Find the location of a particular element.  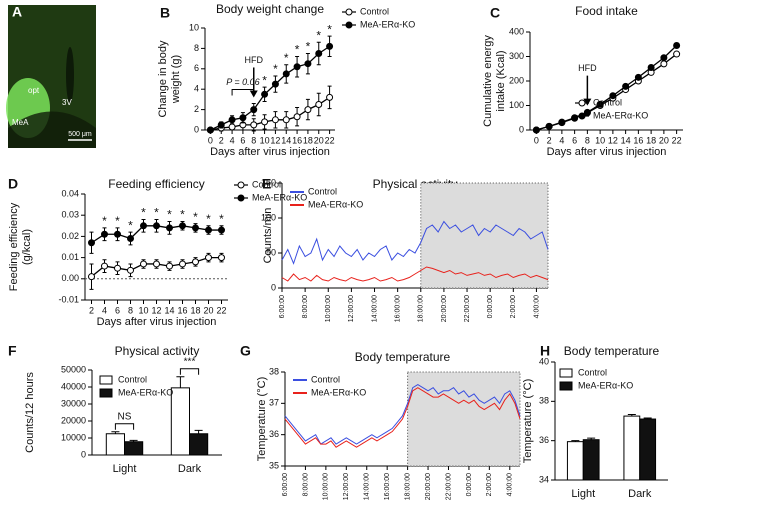

y-tick-label: 38 is located at coordinates (274, 371).